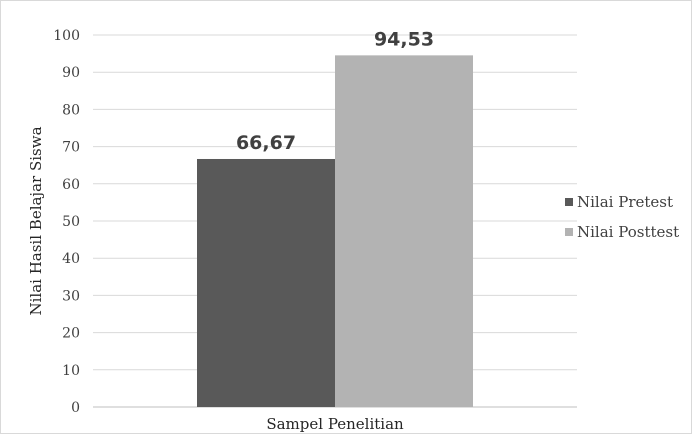 This screenshot has width=692, height=435. What do you see at coordinates (71, 371) in the screenshot?
I see `y-tick-label: 10` at bounding box center [71, 371].